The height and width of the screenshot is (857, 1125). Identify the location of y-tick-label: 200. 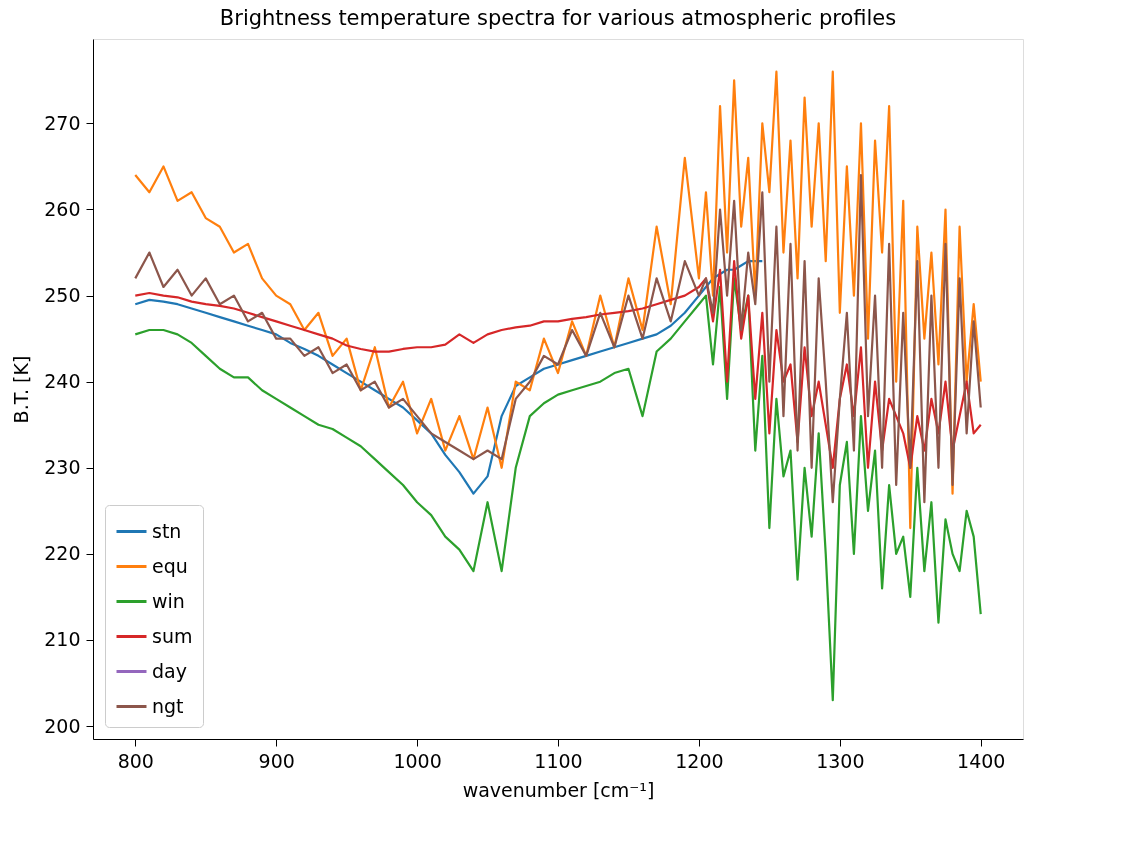
(62, 725).